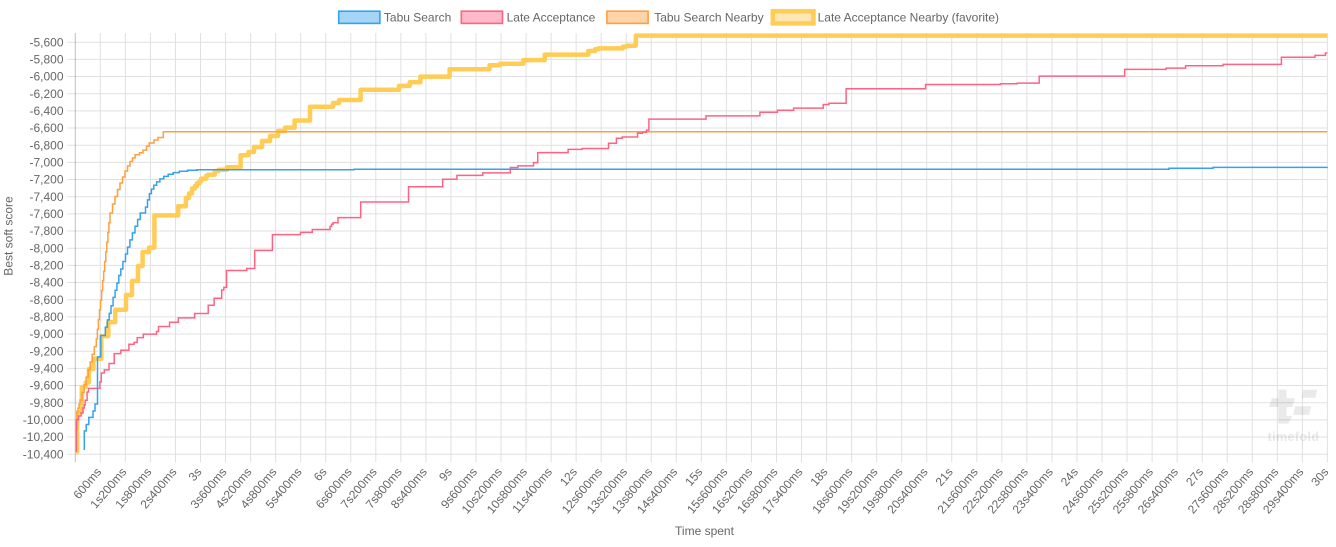 The image size is (1336, 547). Describe the element at coordinates (46, 369) in the screenshot. I see `svg-text: -9,400` at that location.